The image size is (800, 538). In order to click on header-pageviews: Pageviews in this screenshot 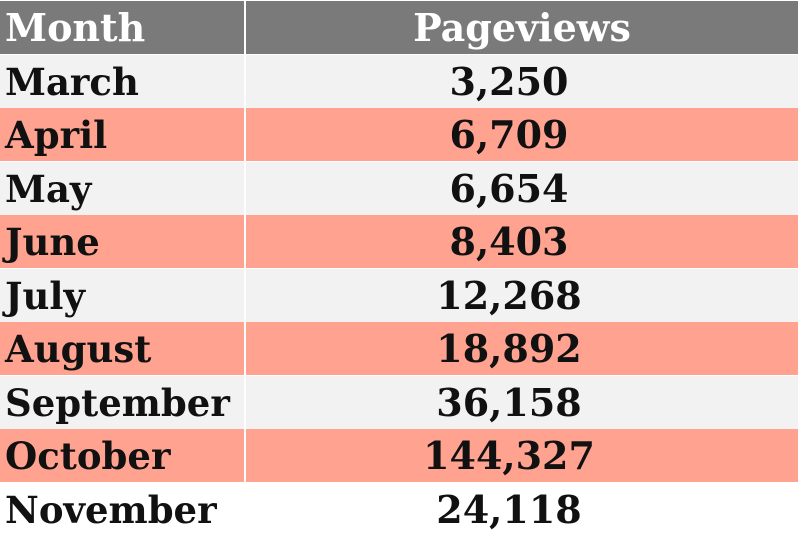, I will do `click(523, 27)`.